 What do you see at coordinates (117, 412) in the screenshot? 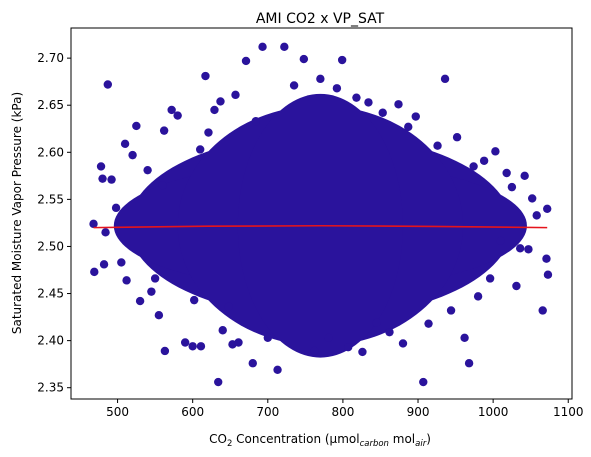
I see `x-tick-label: 500` at bounding box center [117, 412].